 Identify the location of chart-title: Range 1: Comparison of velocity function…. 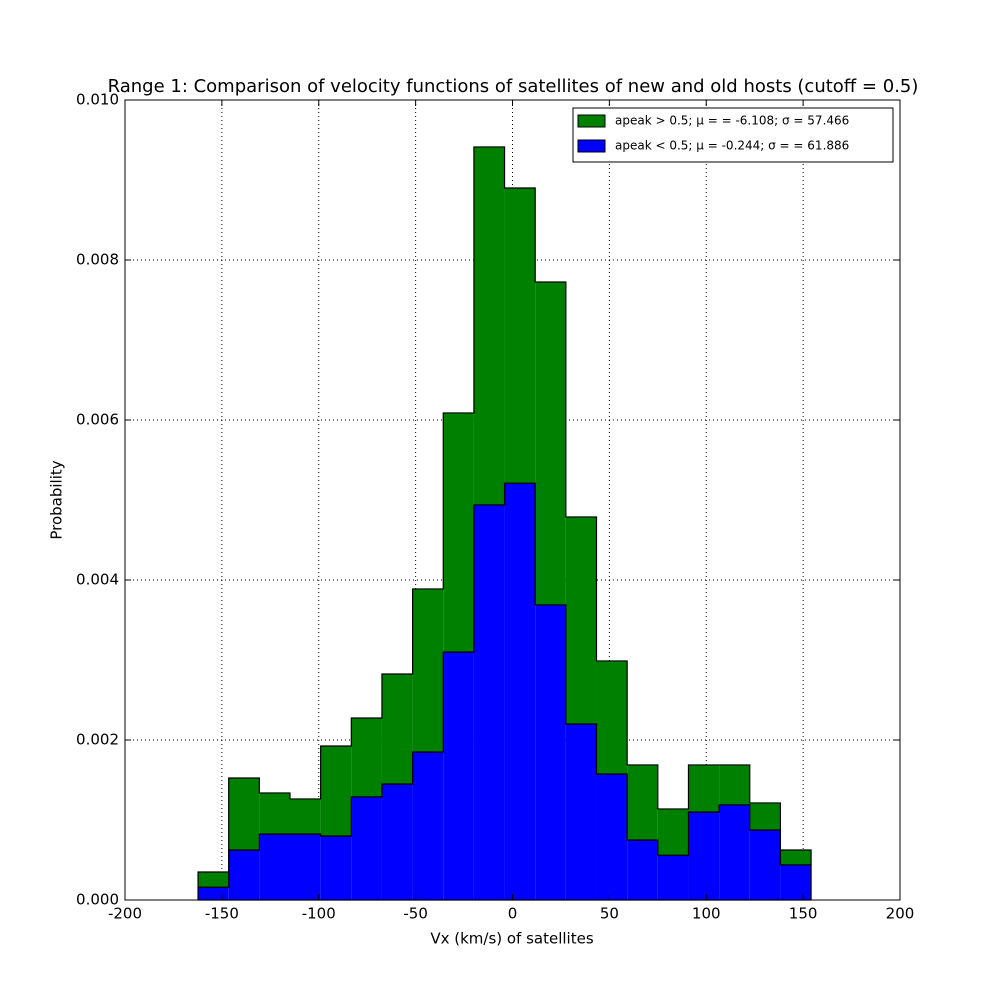
(513, 86).